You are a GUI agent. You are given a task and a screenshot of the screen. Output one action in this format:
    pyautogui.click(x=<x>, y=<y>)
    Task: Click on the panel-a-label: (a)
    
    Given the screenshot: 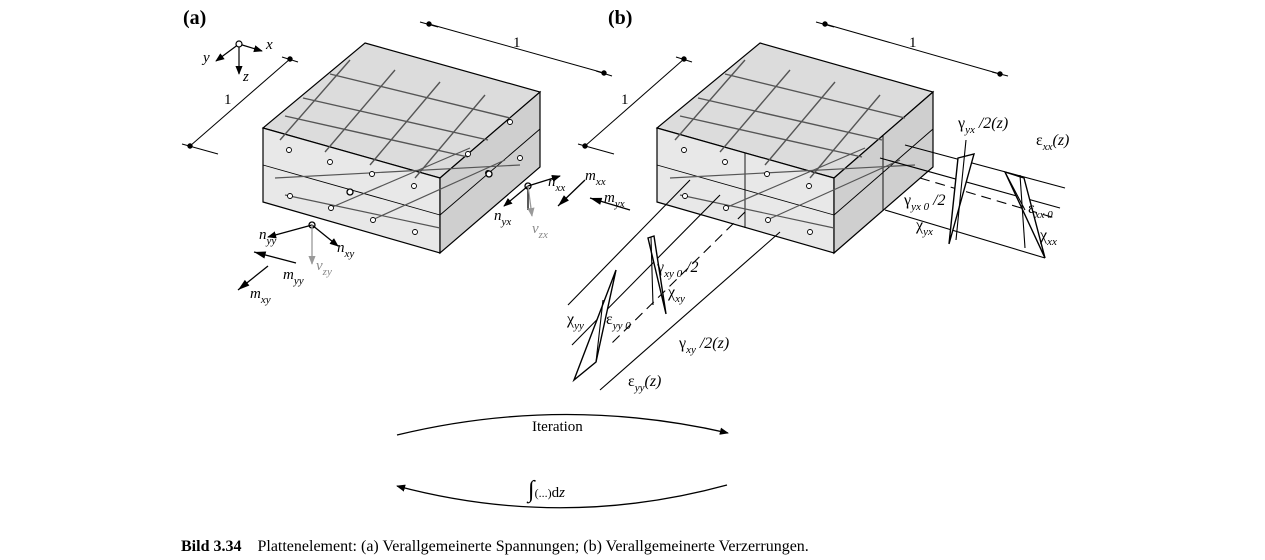 What is the action you would take?
    pyautogui.click(x=194, y=18)
    